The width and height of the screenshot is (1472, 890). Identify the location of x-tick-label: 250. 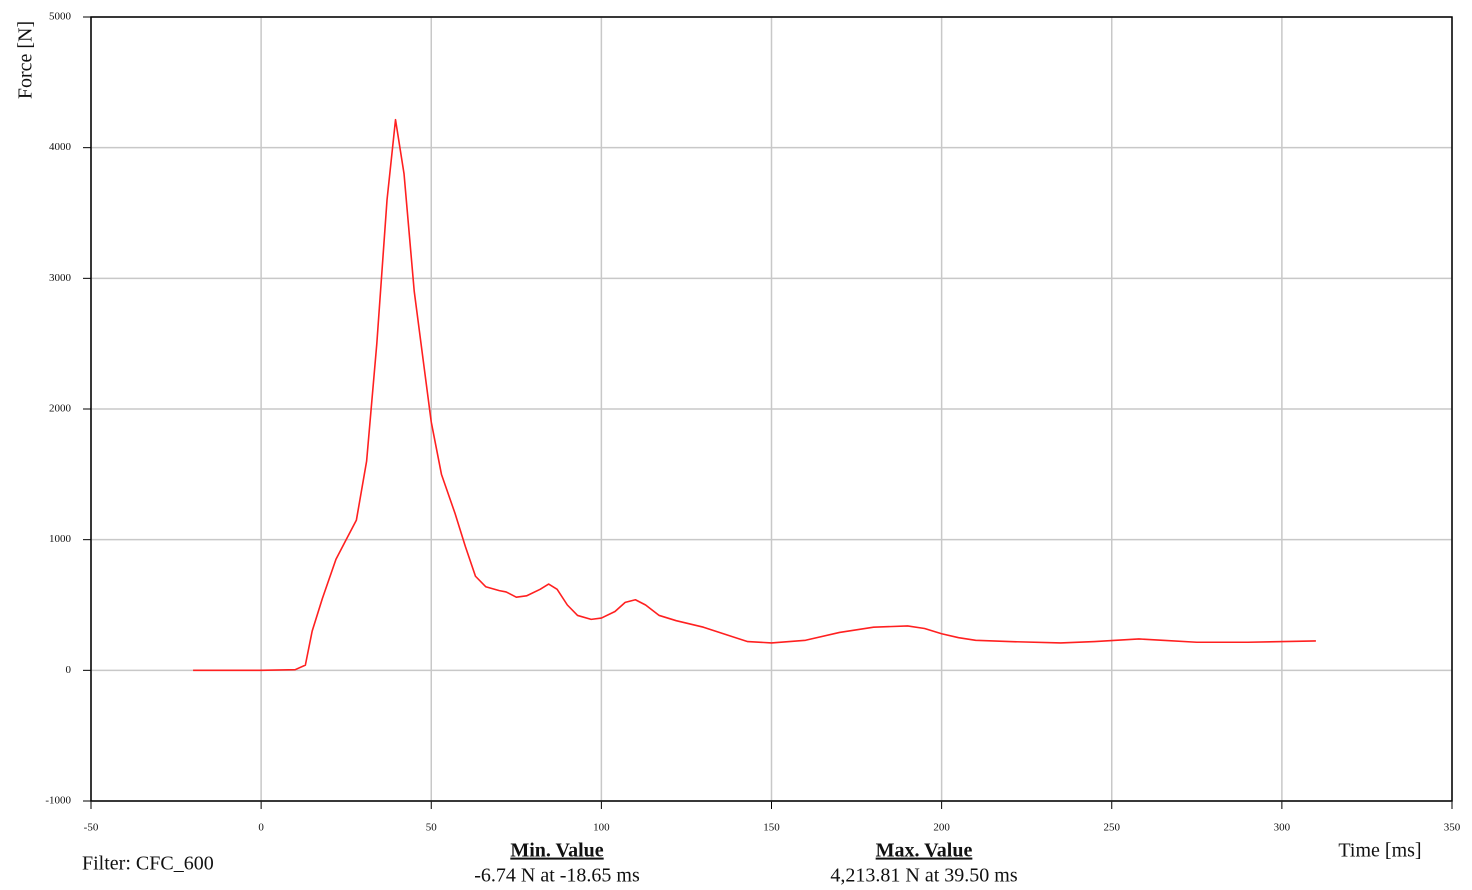
(1112, 828).